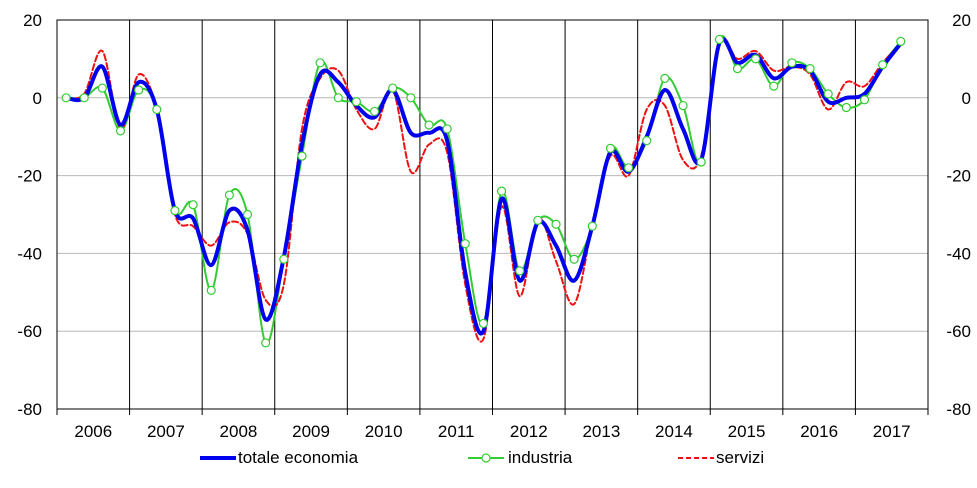 The width and height of the screenshot is (977, 488). What do you see at coordinates (298, 457) in the screenshot?
I see `legend-label-totale-economia: totale economia` at bounding box center [298, 457].